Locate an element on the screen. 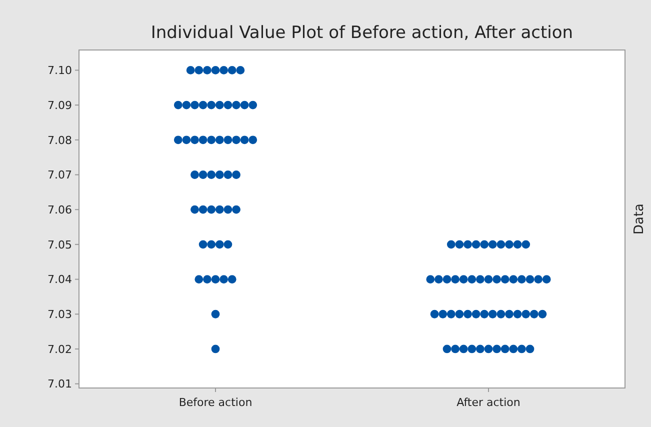  y-tick-label: 7.07 is located at coordinates (60, 175).